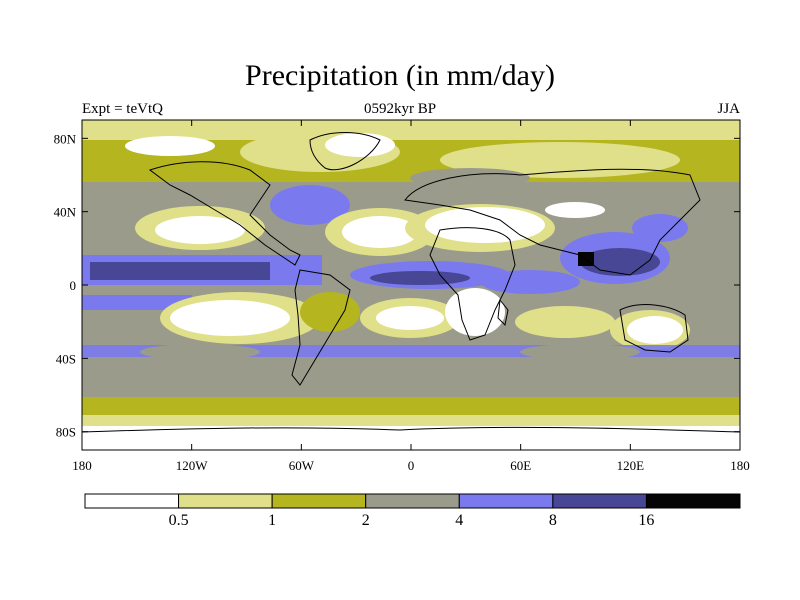  What do you see at coordinates (620, 262) in the screenshot?
I see `field-asian-monsoon-heavy` at bounding box center [620, 262].